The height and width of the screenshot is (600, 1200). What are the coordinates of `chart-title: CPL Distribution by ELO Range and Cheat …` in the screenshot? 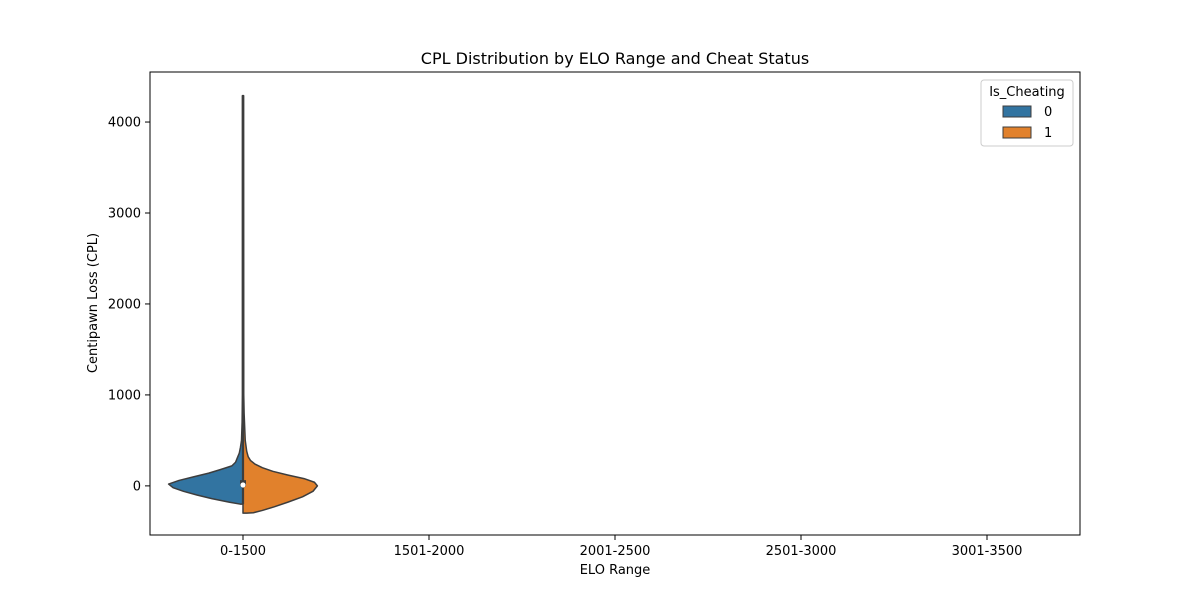 It's located at (615, 58).